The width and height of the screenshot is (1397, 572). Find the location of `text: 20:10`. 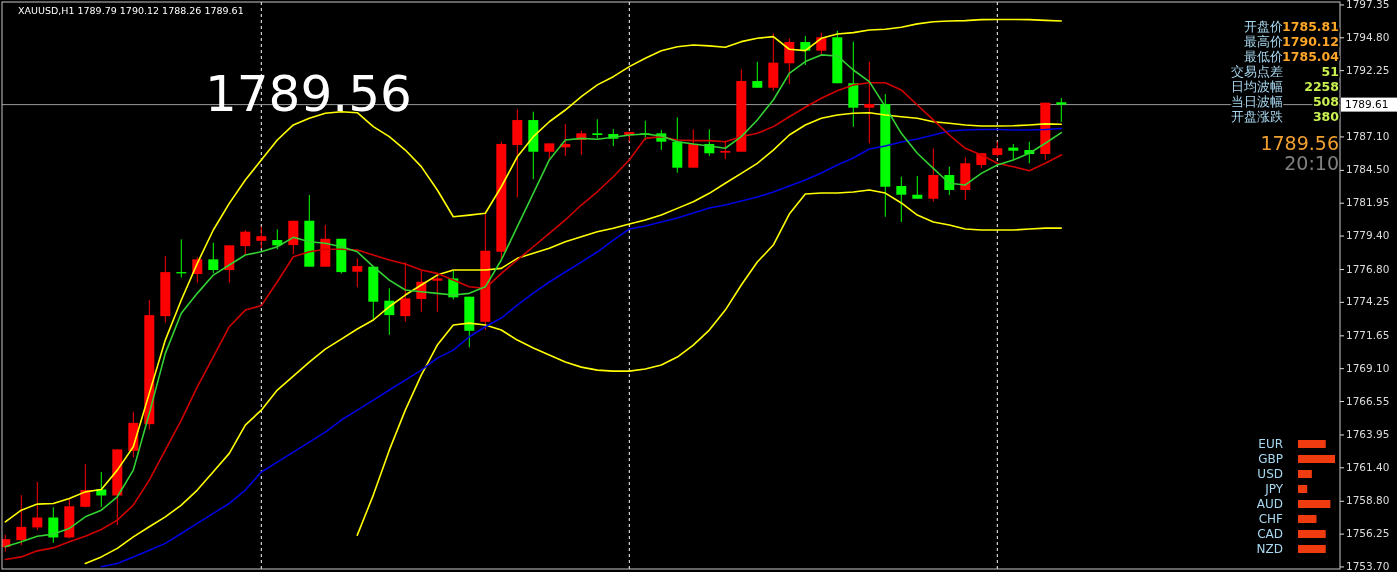

text: 20:10 is located at coordinates (1311, 163).